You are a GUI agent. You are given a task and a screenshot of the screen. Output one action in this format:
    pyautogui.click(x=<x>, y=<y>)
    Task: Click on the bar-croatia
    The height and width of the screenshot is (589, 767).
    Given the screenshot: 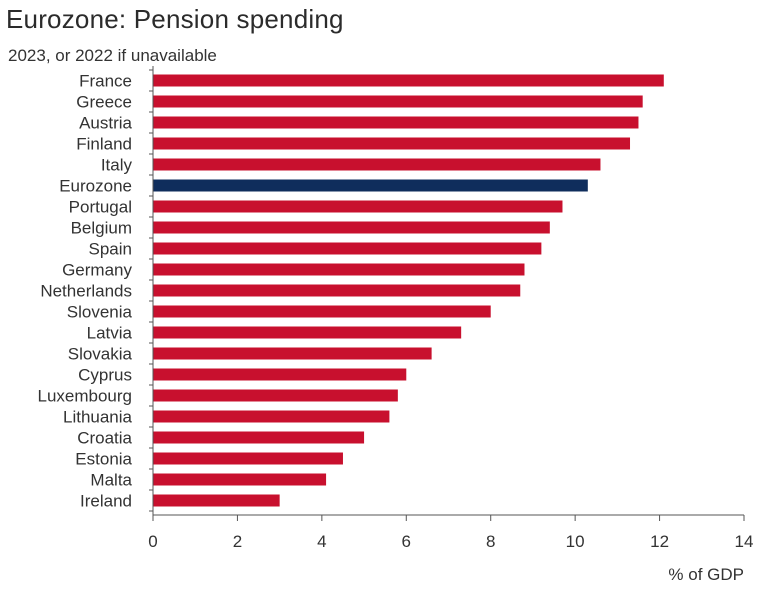 What is the action you would take?
    pyautogui.click(x=259, y=437)
    